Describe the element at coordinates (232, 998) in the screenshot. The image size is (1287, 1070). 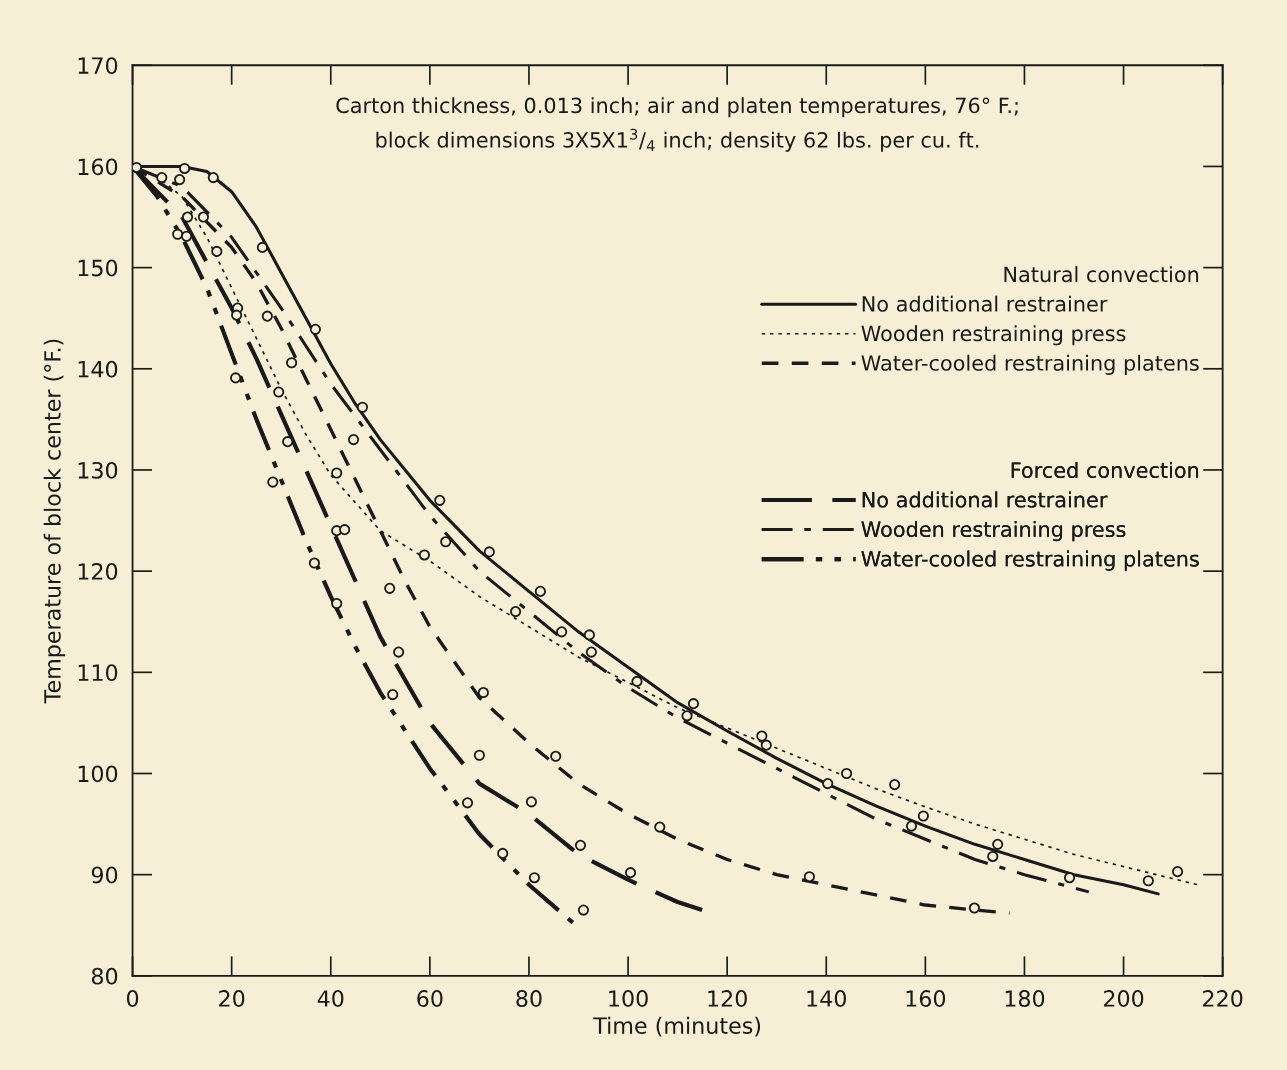
I see `x-tick-label: 20` at that location.